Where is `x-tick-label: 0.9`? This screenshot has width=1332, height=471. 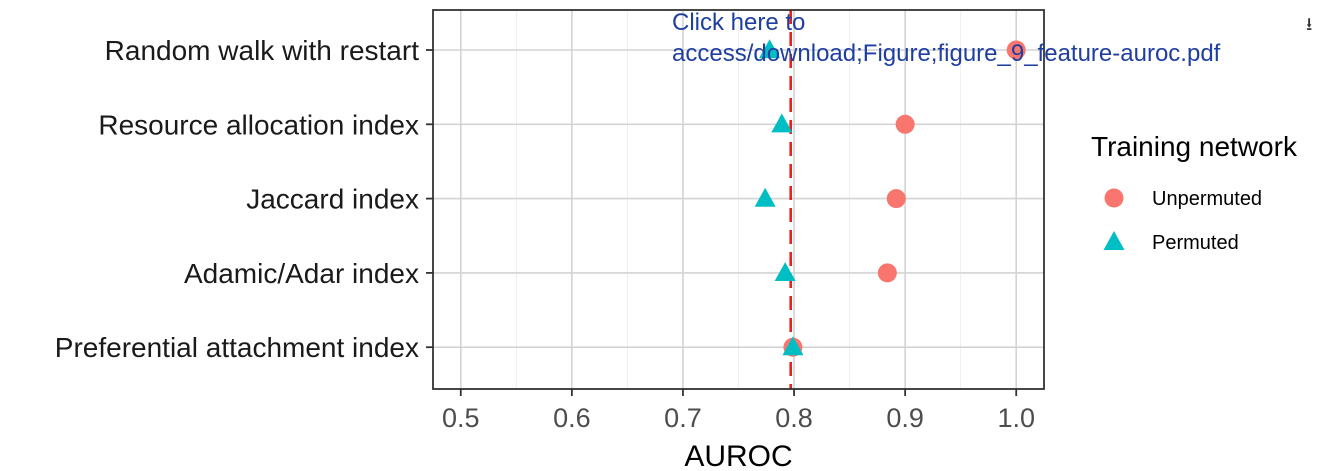
x-tick-label: 0.9 is located at coordinates (905, 418).